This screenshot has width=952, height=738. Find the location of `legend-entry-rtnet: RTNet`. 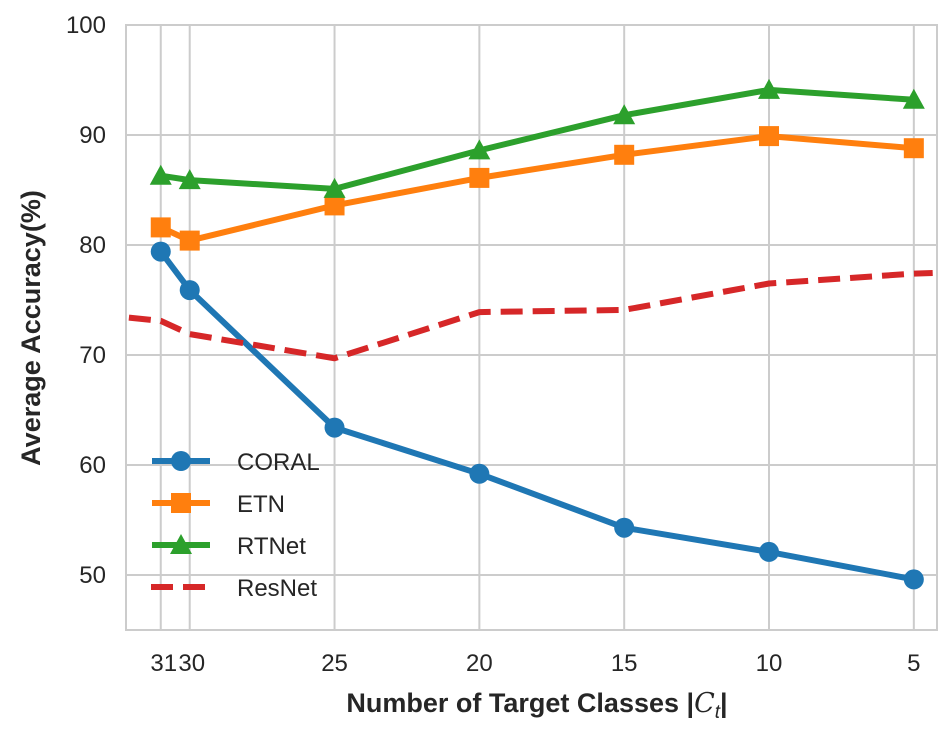

legend-entry-rtnet: RTNet is located at coordinates (229, 546).